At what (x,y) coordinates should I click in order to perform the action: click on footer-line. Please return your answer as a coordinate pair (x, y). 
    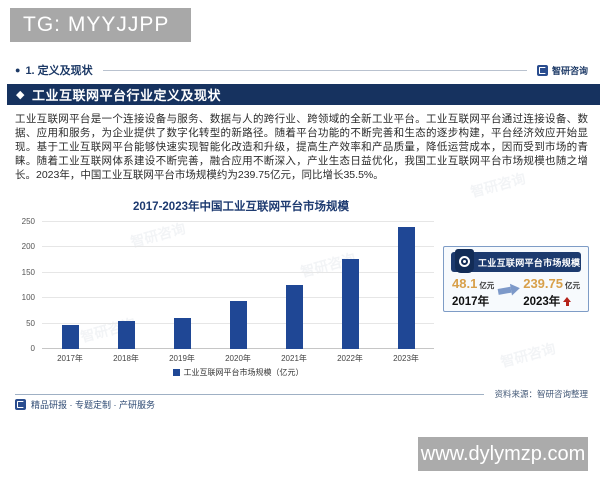
    Looking at the image, I should click on (250, 394).